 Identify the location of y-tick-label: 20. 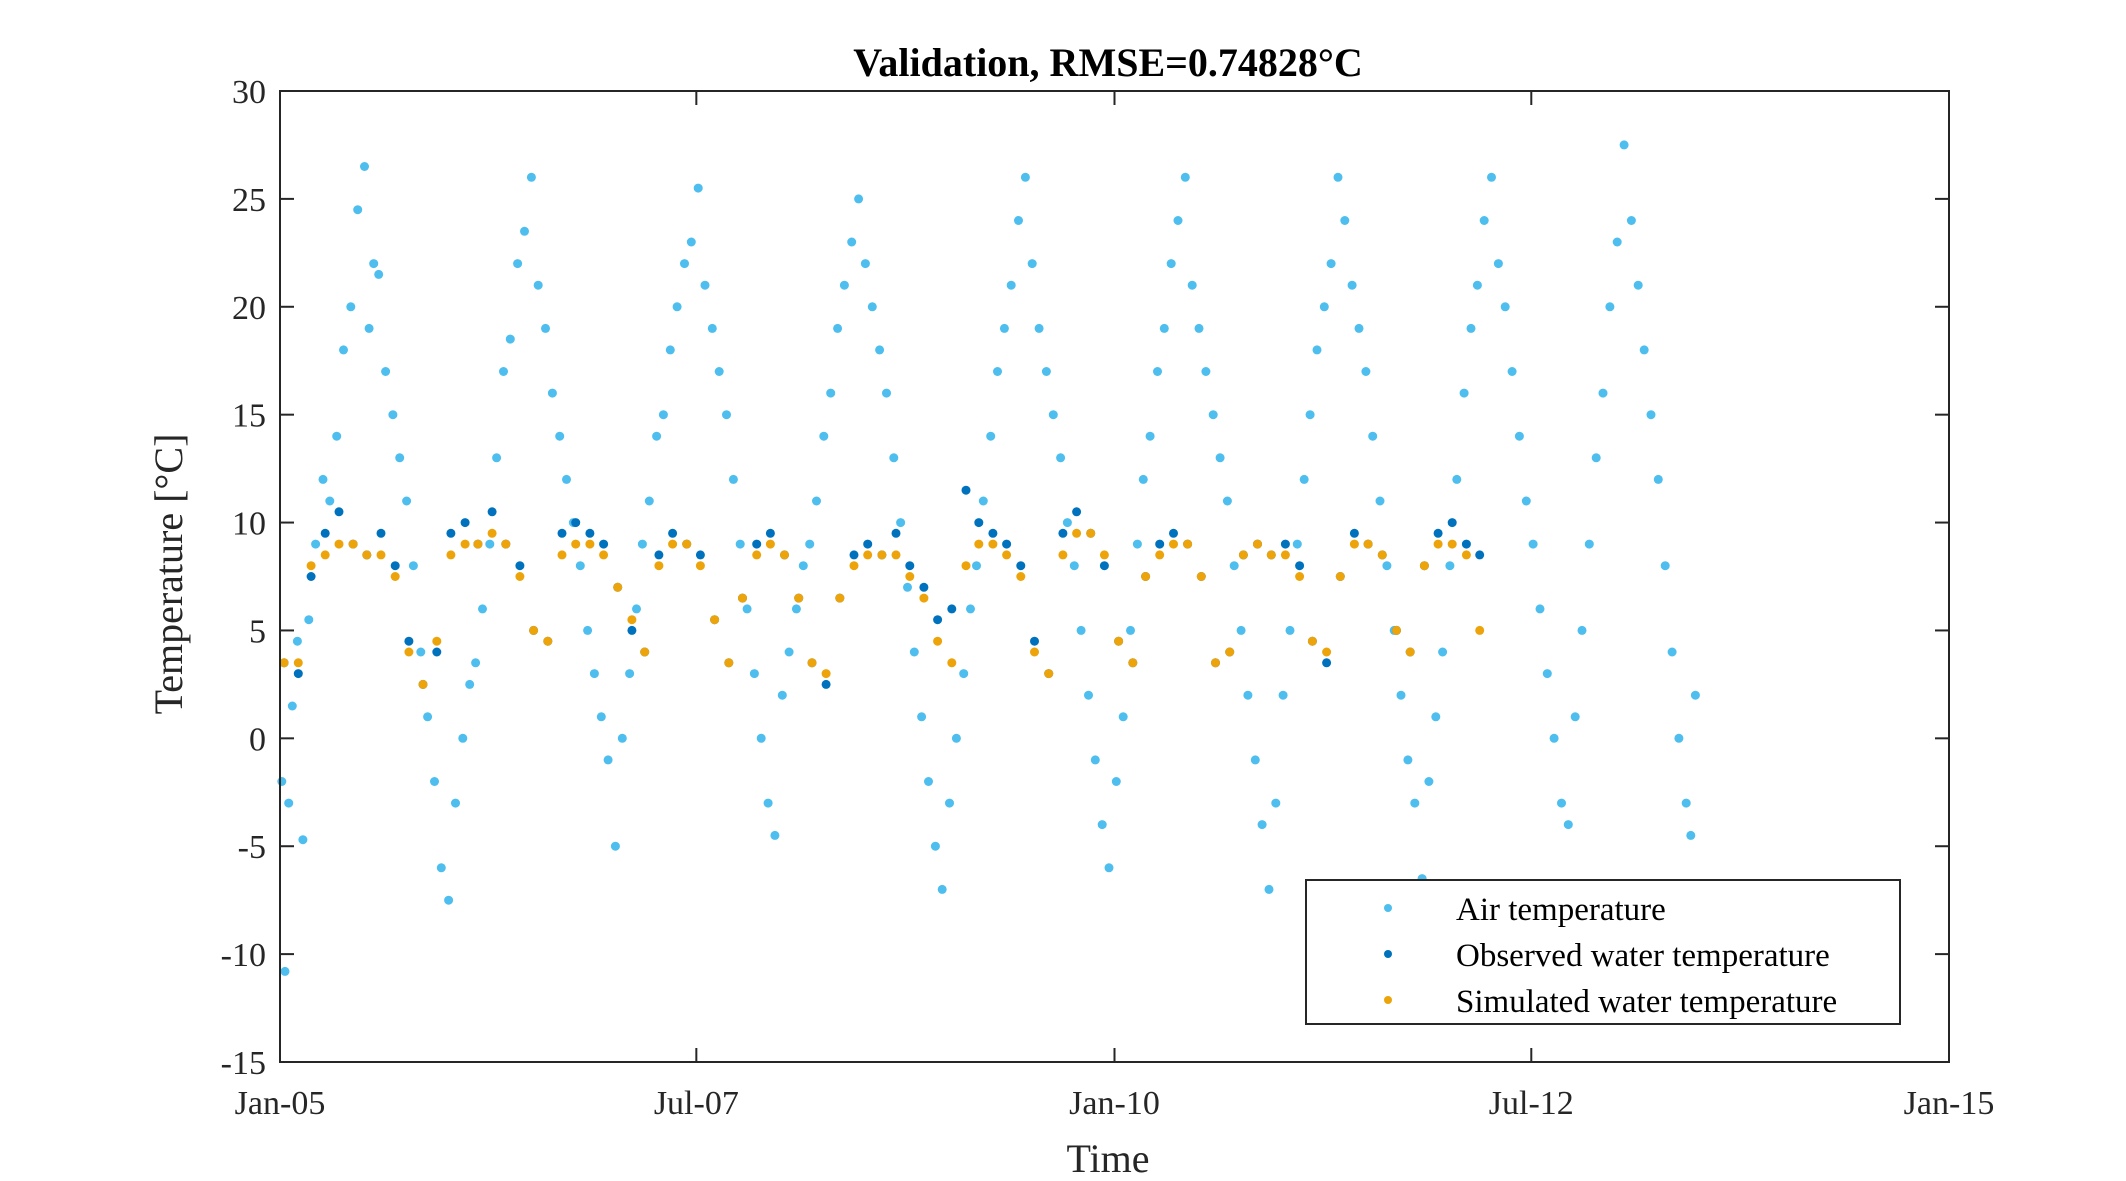
(249, 308).